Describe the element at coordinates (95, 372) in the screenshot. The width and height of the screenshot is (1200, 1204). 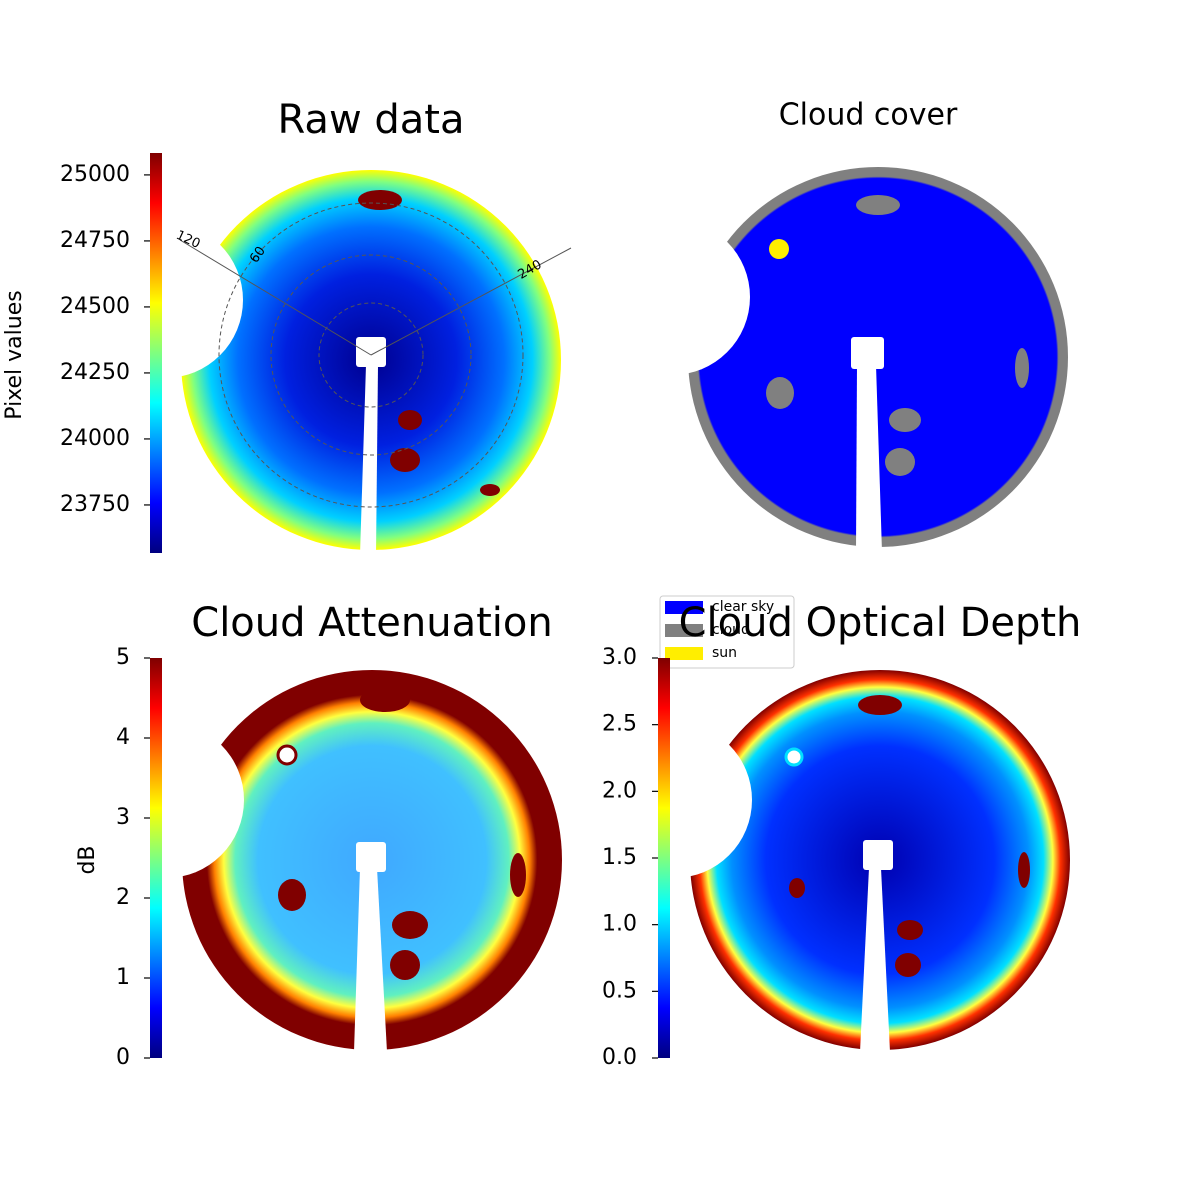
I see `tick-label: 24250` at that location.